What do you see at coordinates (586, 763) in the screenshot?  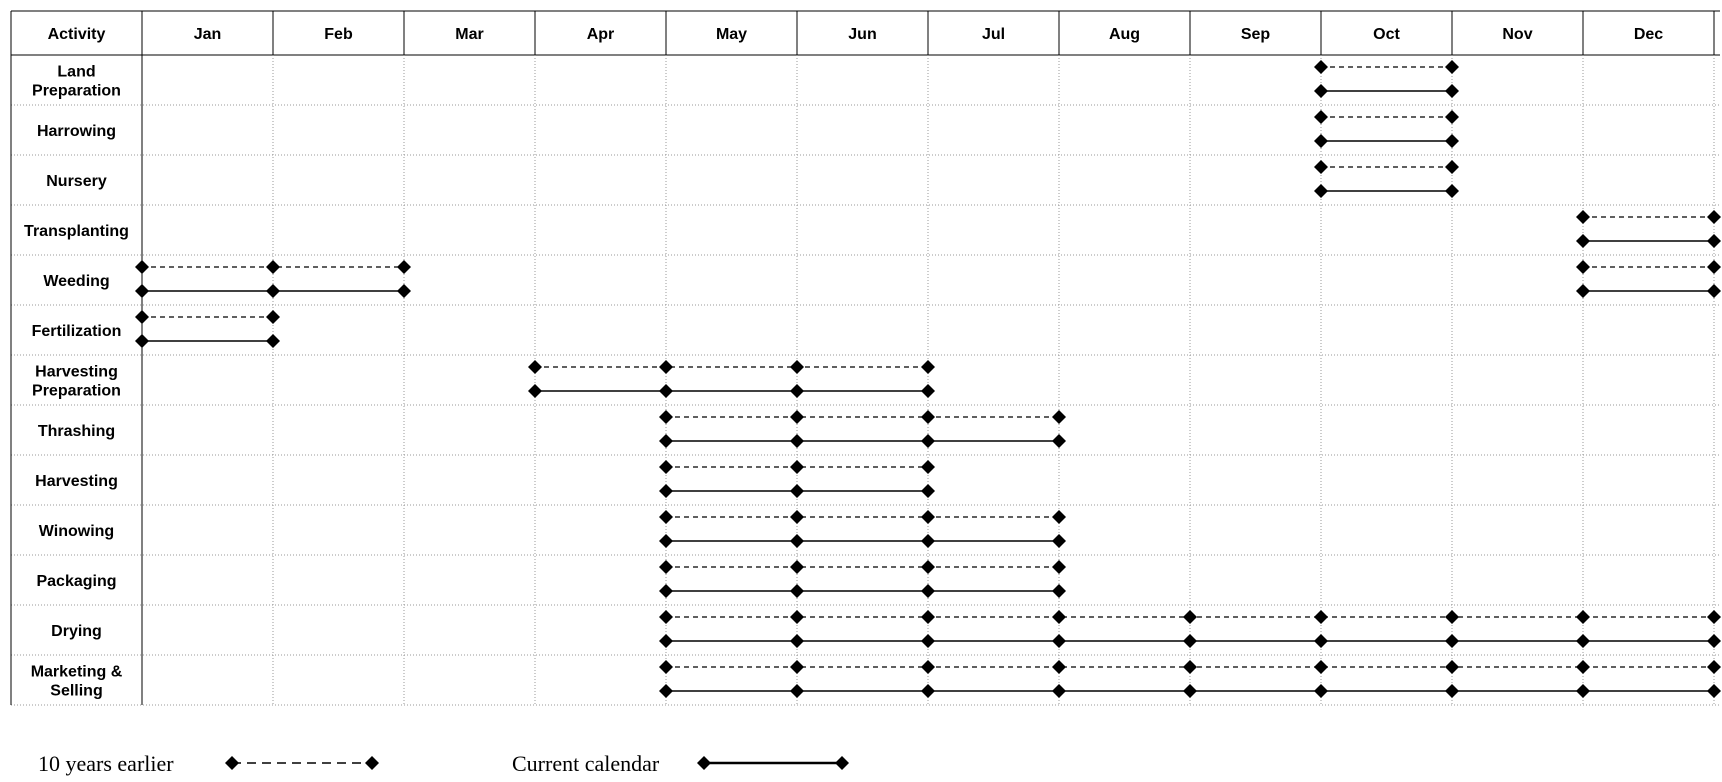 I see `legend-current-label: Current calendar` at bounding box center [586, 763].